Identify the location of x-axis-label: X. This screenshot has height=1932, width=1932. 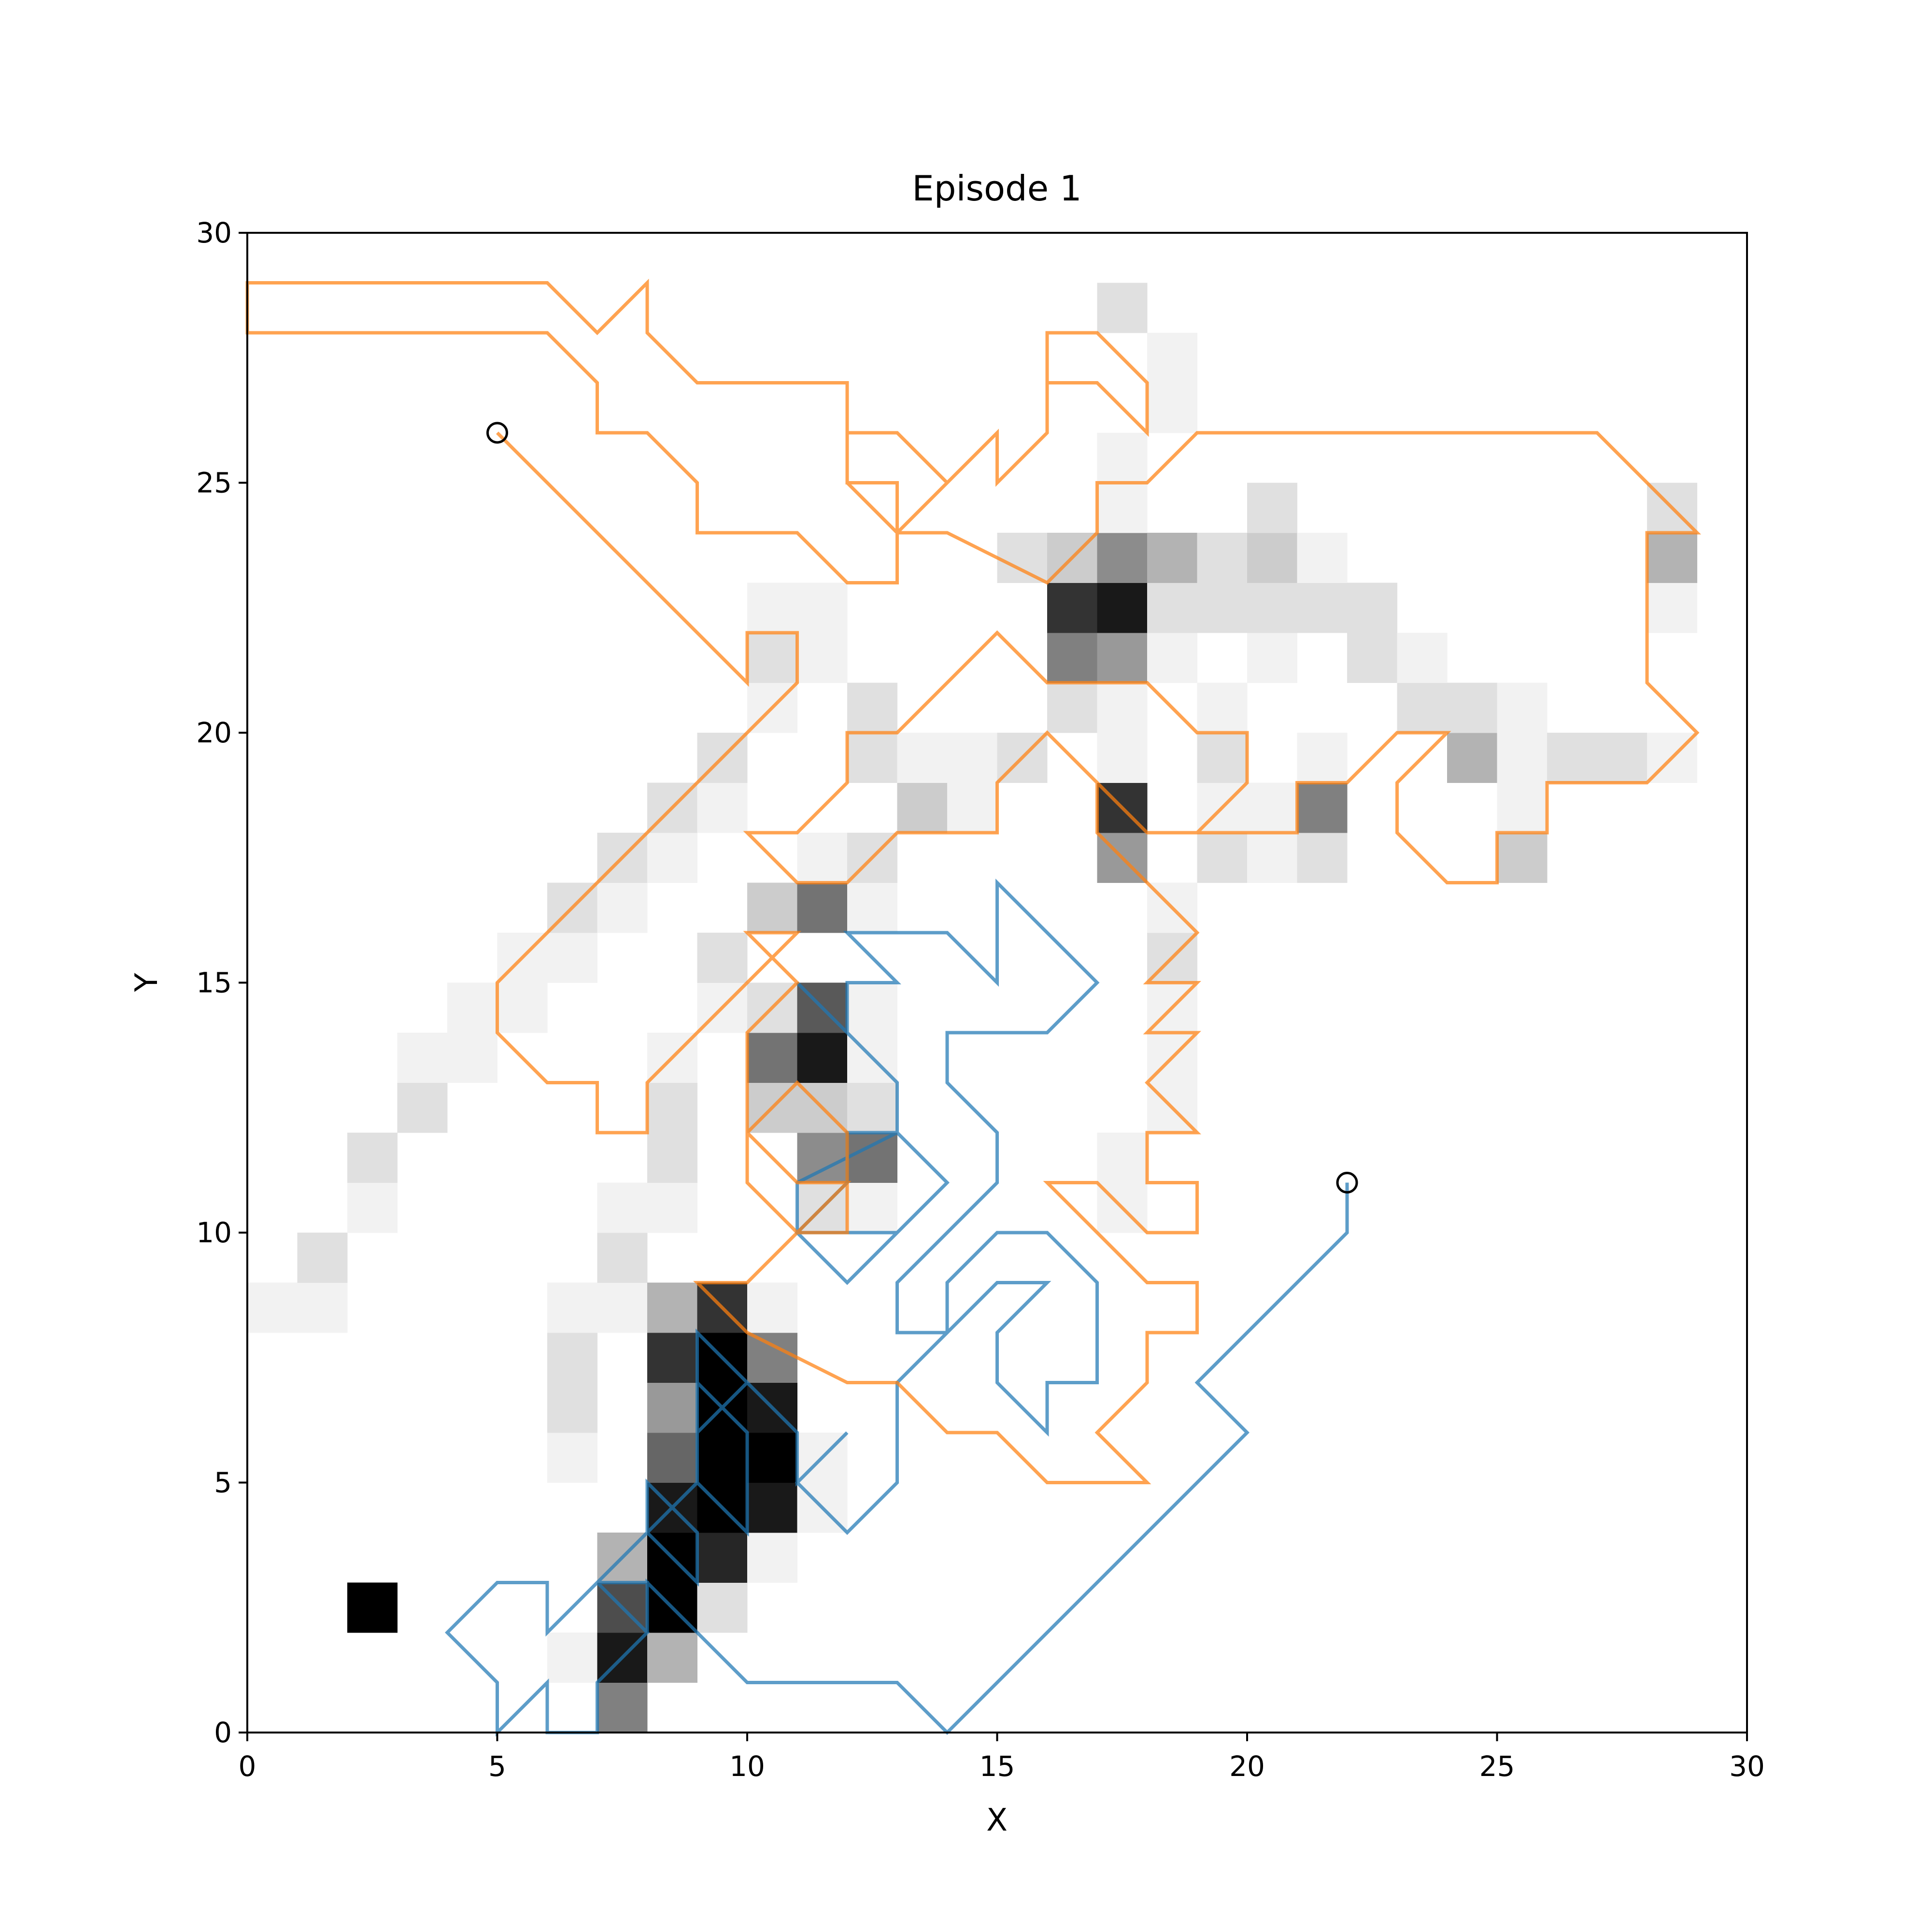
(997, 1820).